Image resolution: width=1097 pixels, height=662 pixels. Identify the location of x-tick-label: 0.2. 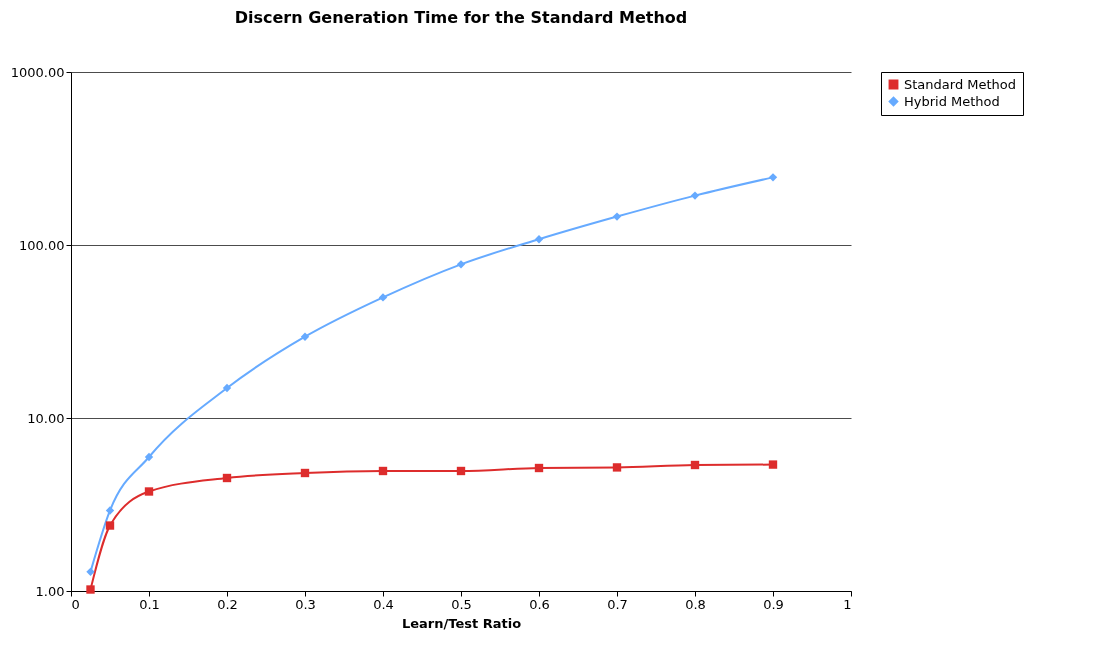
(227, 604).